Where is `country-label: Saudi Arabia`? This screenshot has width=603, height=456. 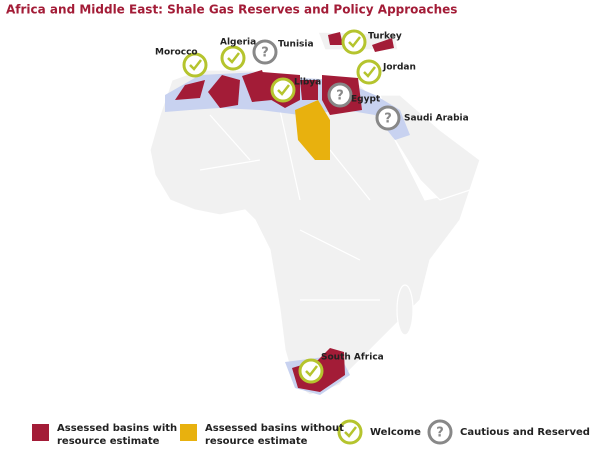
country-label: Saudi Arabia is located at coordinates (436, 119).